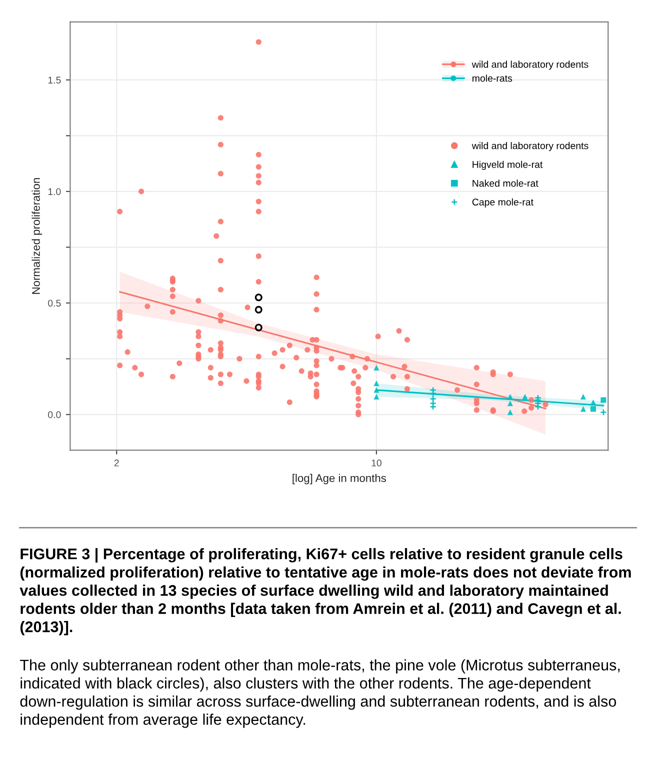 The image size is (656, 783). Describe the element at coordinates (54, 303) in the screenshot. I see `y-tick-label: 0.5` at that location.